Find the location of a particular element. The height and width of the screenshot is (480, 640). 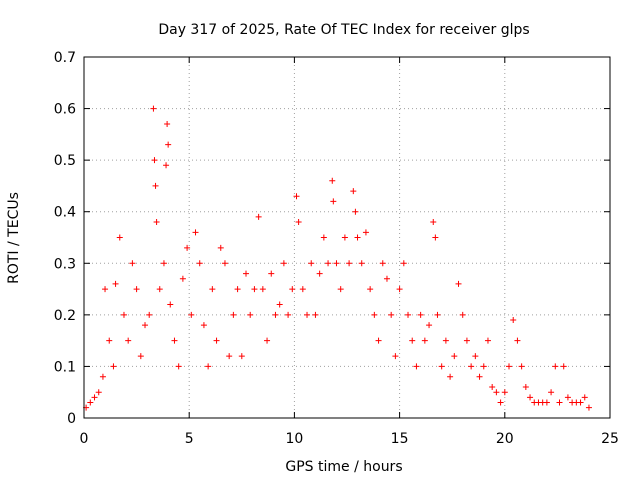

y-tick-label: 0.7 is located at coordinates (65, 58).